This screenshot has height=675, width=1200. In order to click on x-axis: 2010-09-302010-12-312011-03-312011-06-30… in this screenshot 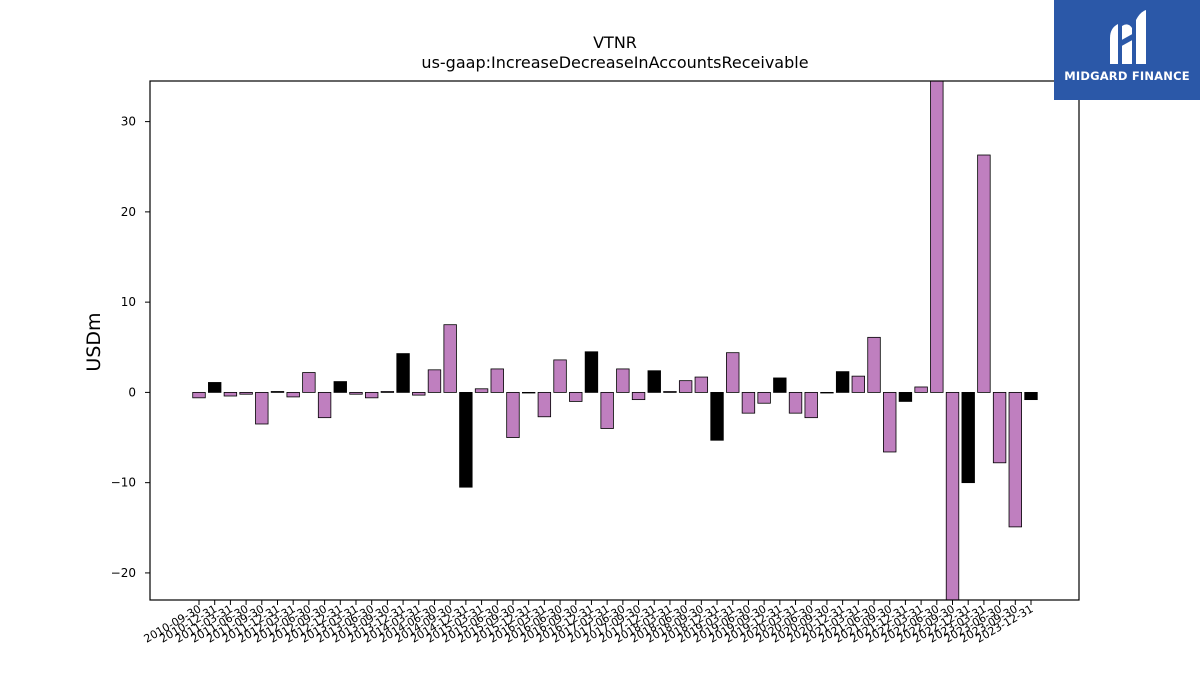, I will do `click(589, 623)`.